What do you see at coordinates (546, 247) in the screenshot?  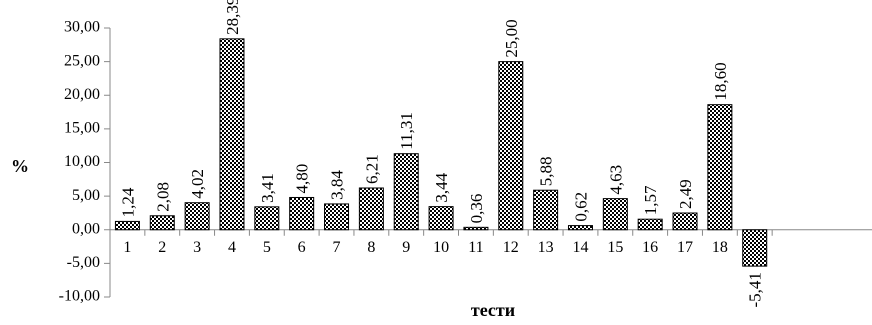 I see `x-tick-label: 13` at bounding box center [546, 247].